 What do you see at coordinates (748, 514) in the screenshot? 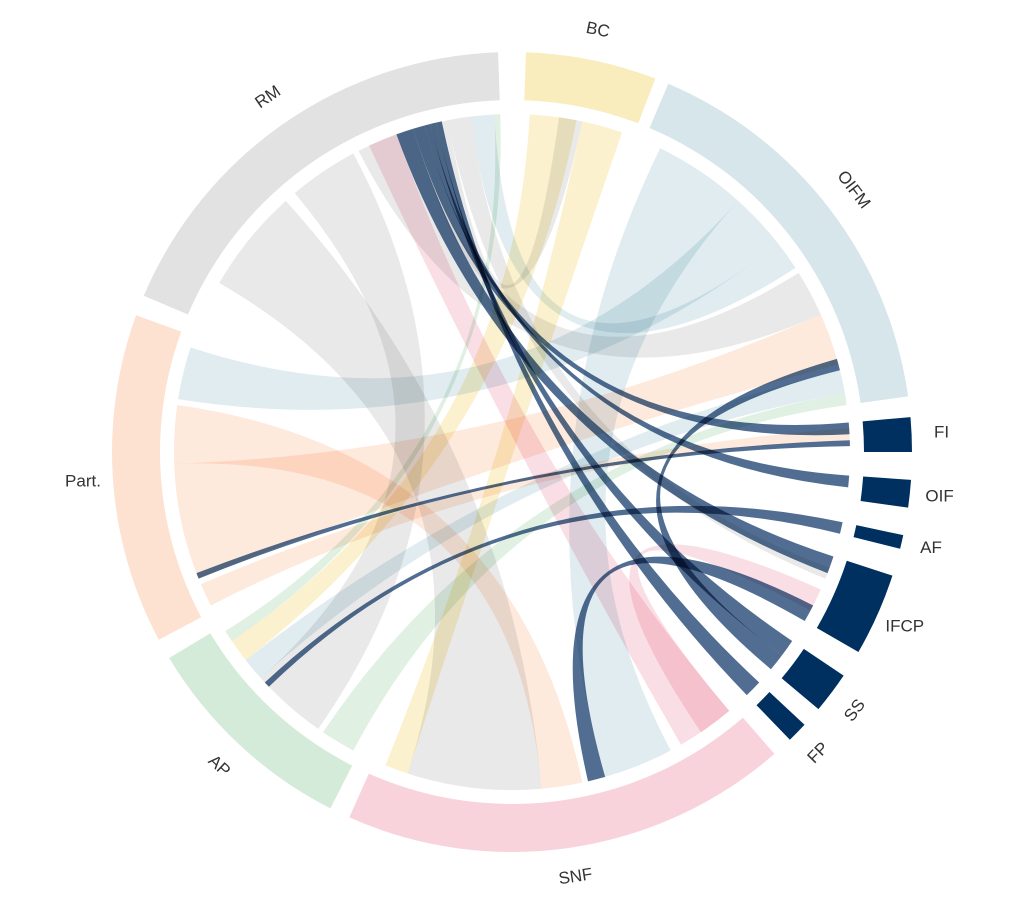
I see `ribbon-ss-oifm` at bounding box center [748, 514].